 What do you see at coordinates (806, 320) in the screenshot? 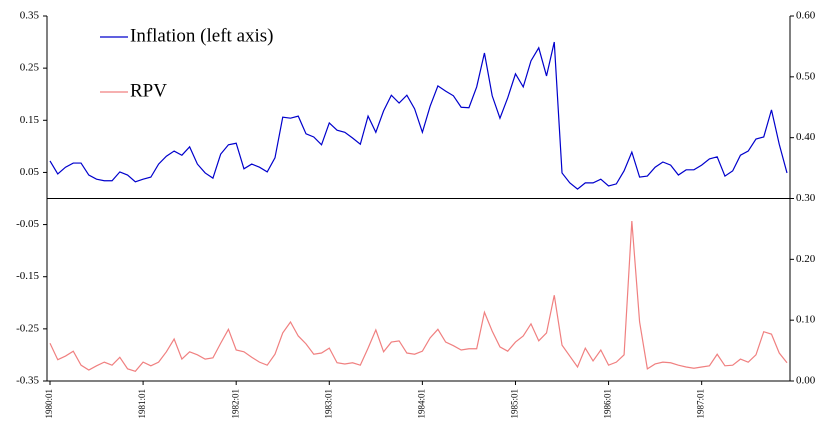
I see `y2-tick-label: 0.10` at bounding box center [806, 320].